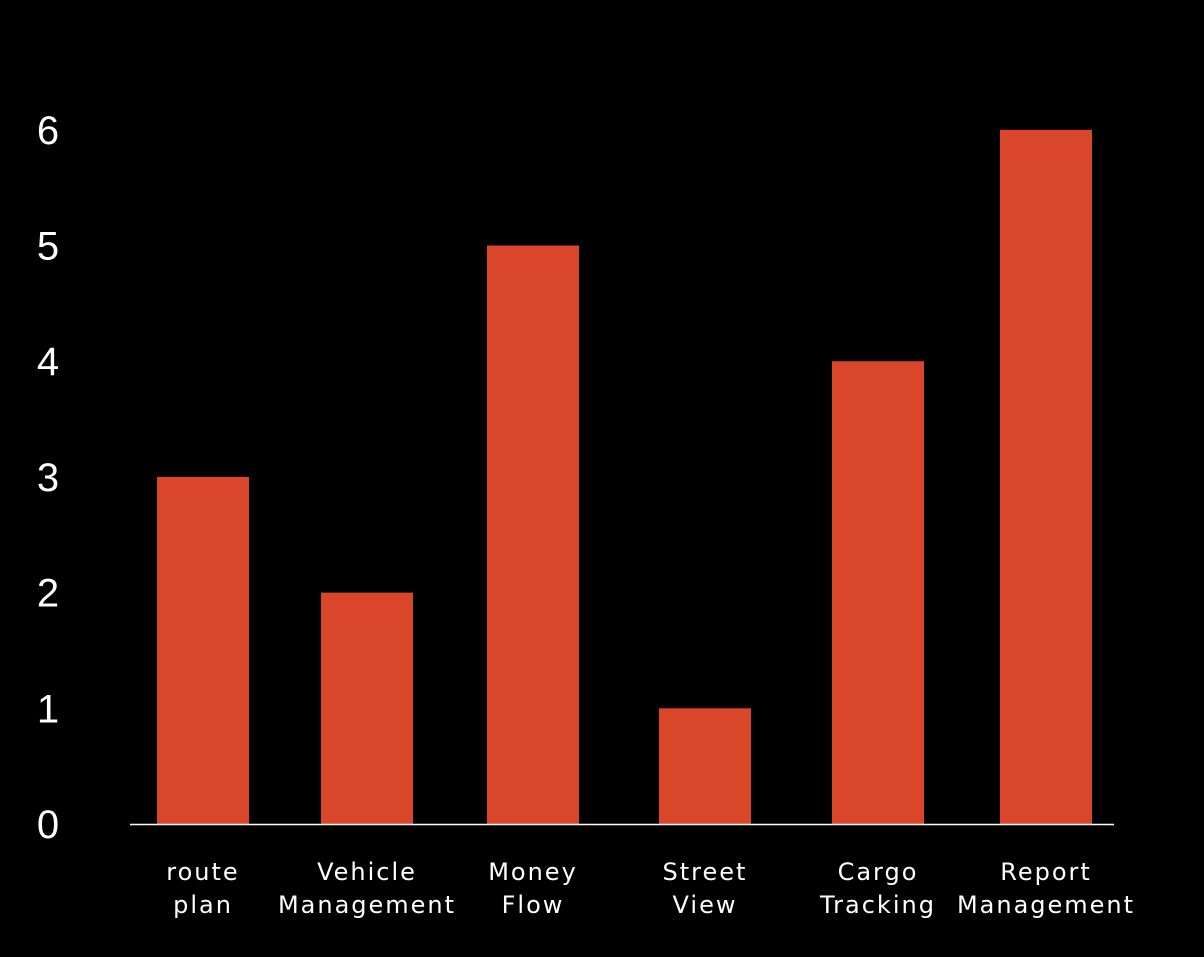 The height and width of the screenshot is (957, 1204). I want to click on y-tick-label-2: 2, so click(48, 594).